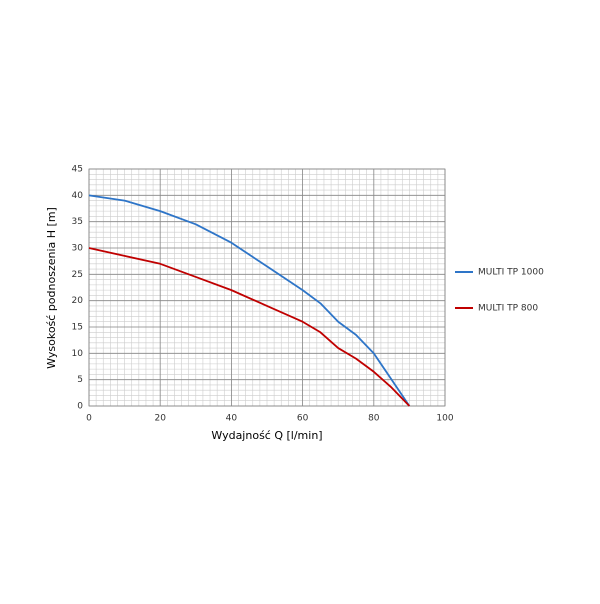 This screenshot has width=600, height=604. I want to click on x-tick-label: 80, so click(374, 419).